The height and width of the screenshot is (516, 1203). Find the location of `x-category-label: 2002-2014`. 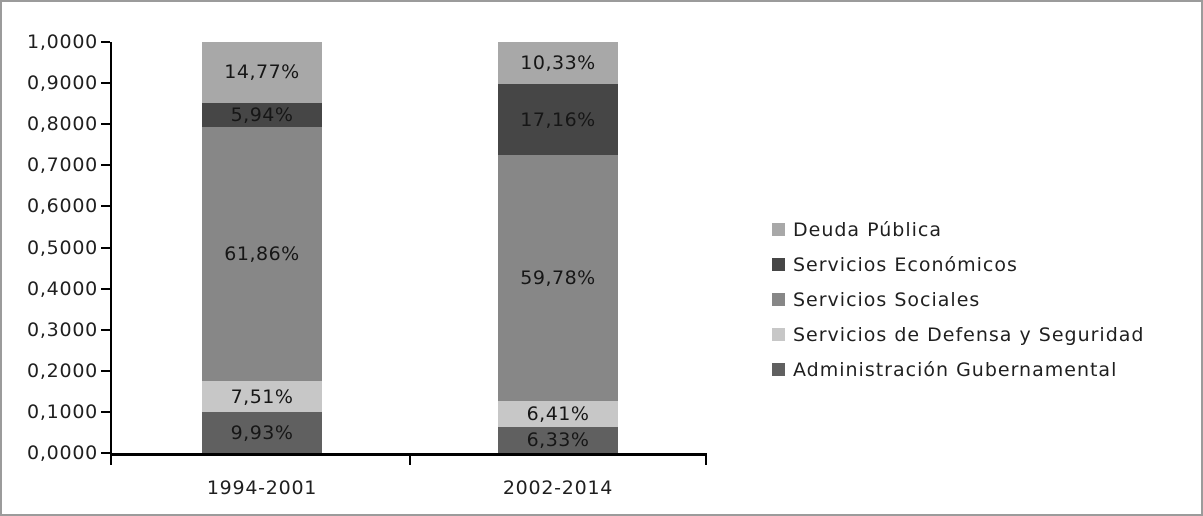

x-category-label: 2002-2014 is located at coordinates (558, 488).